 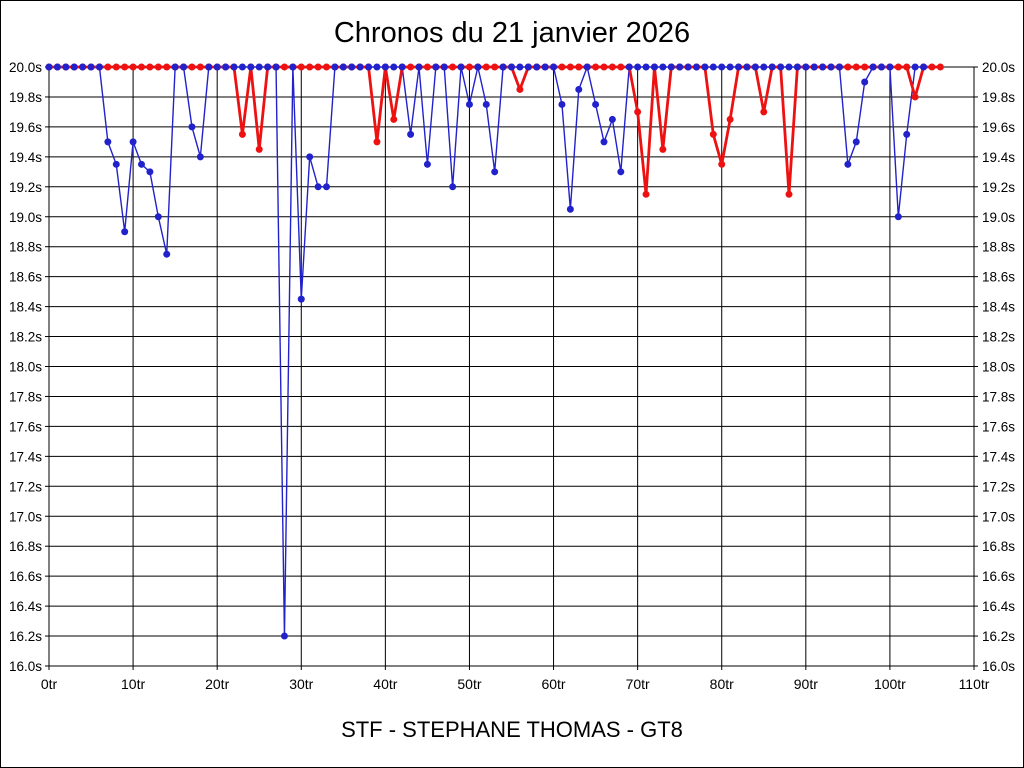 What do you see at coordinates (998, 157) in the screenshot?
I see `y-tick-label-right: 19.4s` at bounding box center [998, 157].